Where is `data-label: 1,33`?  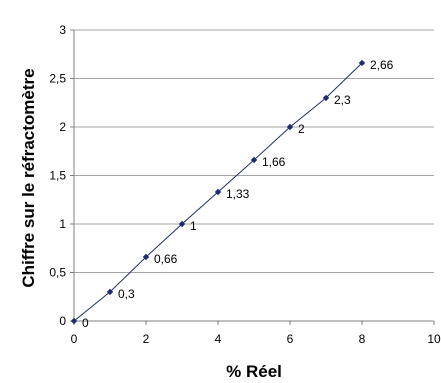 data-label: 1,33 is located at coordinates (238, 194).